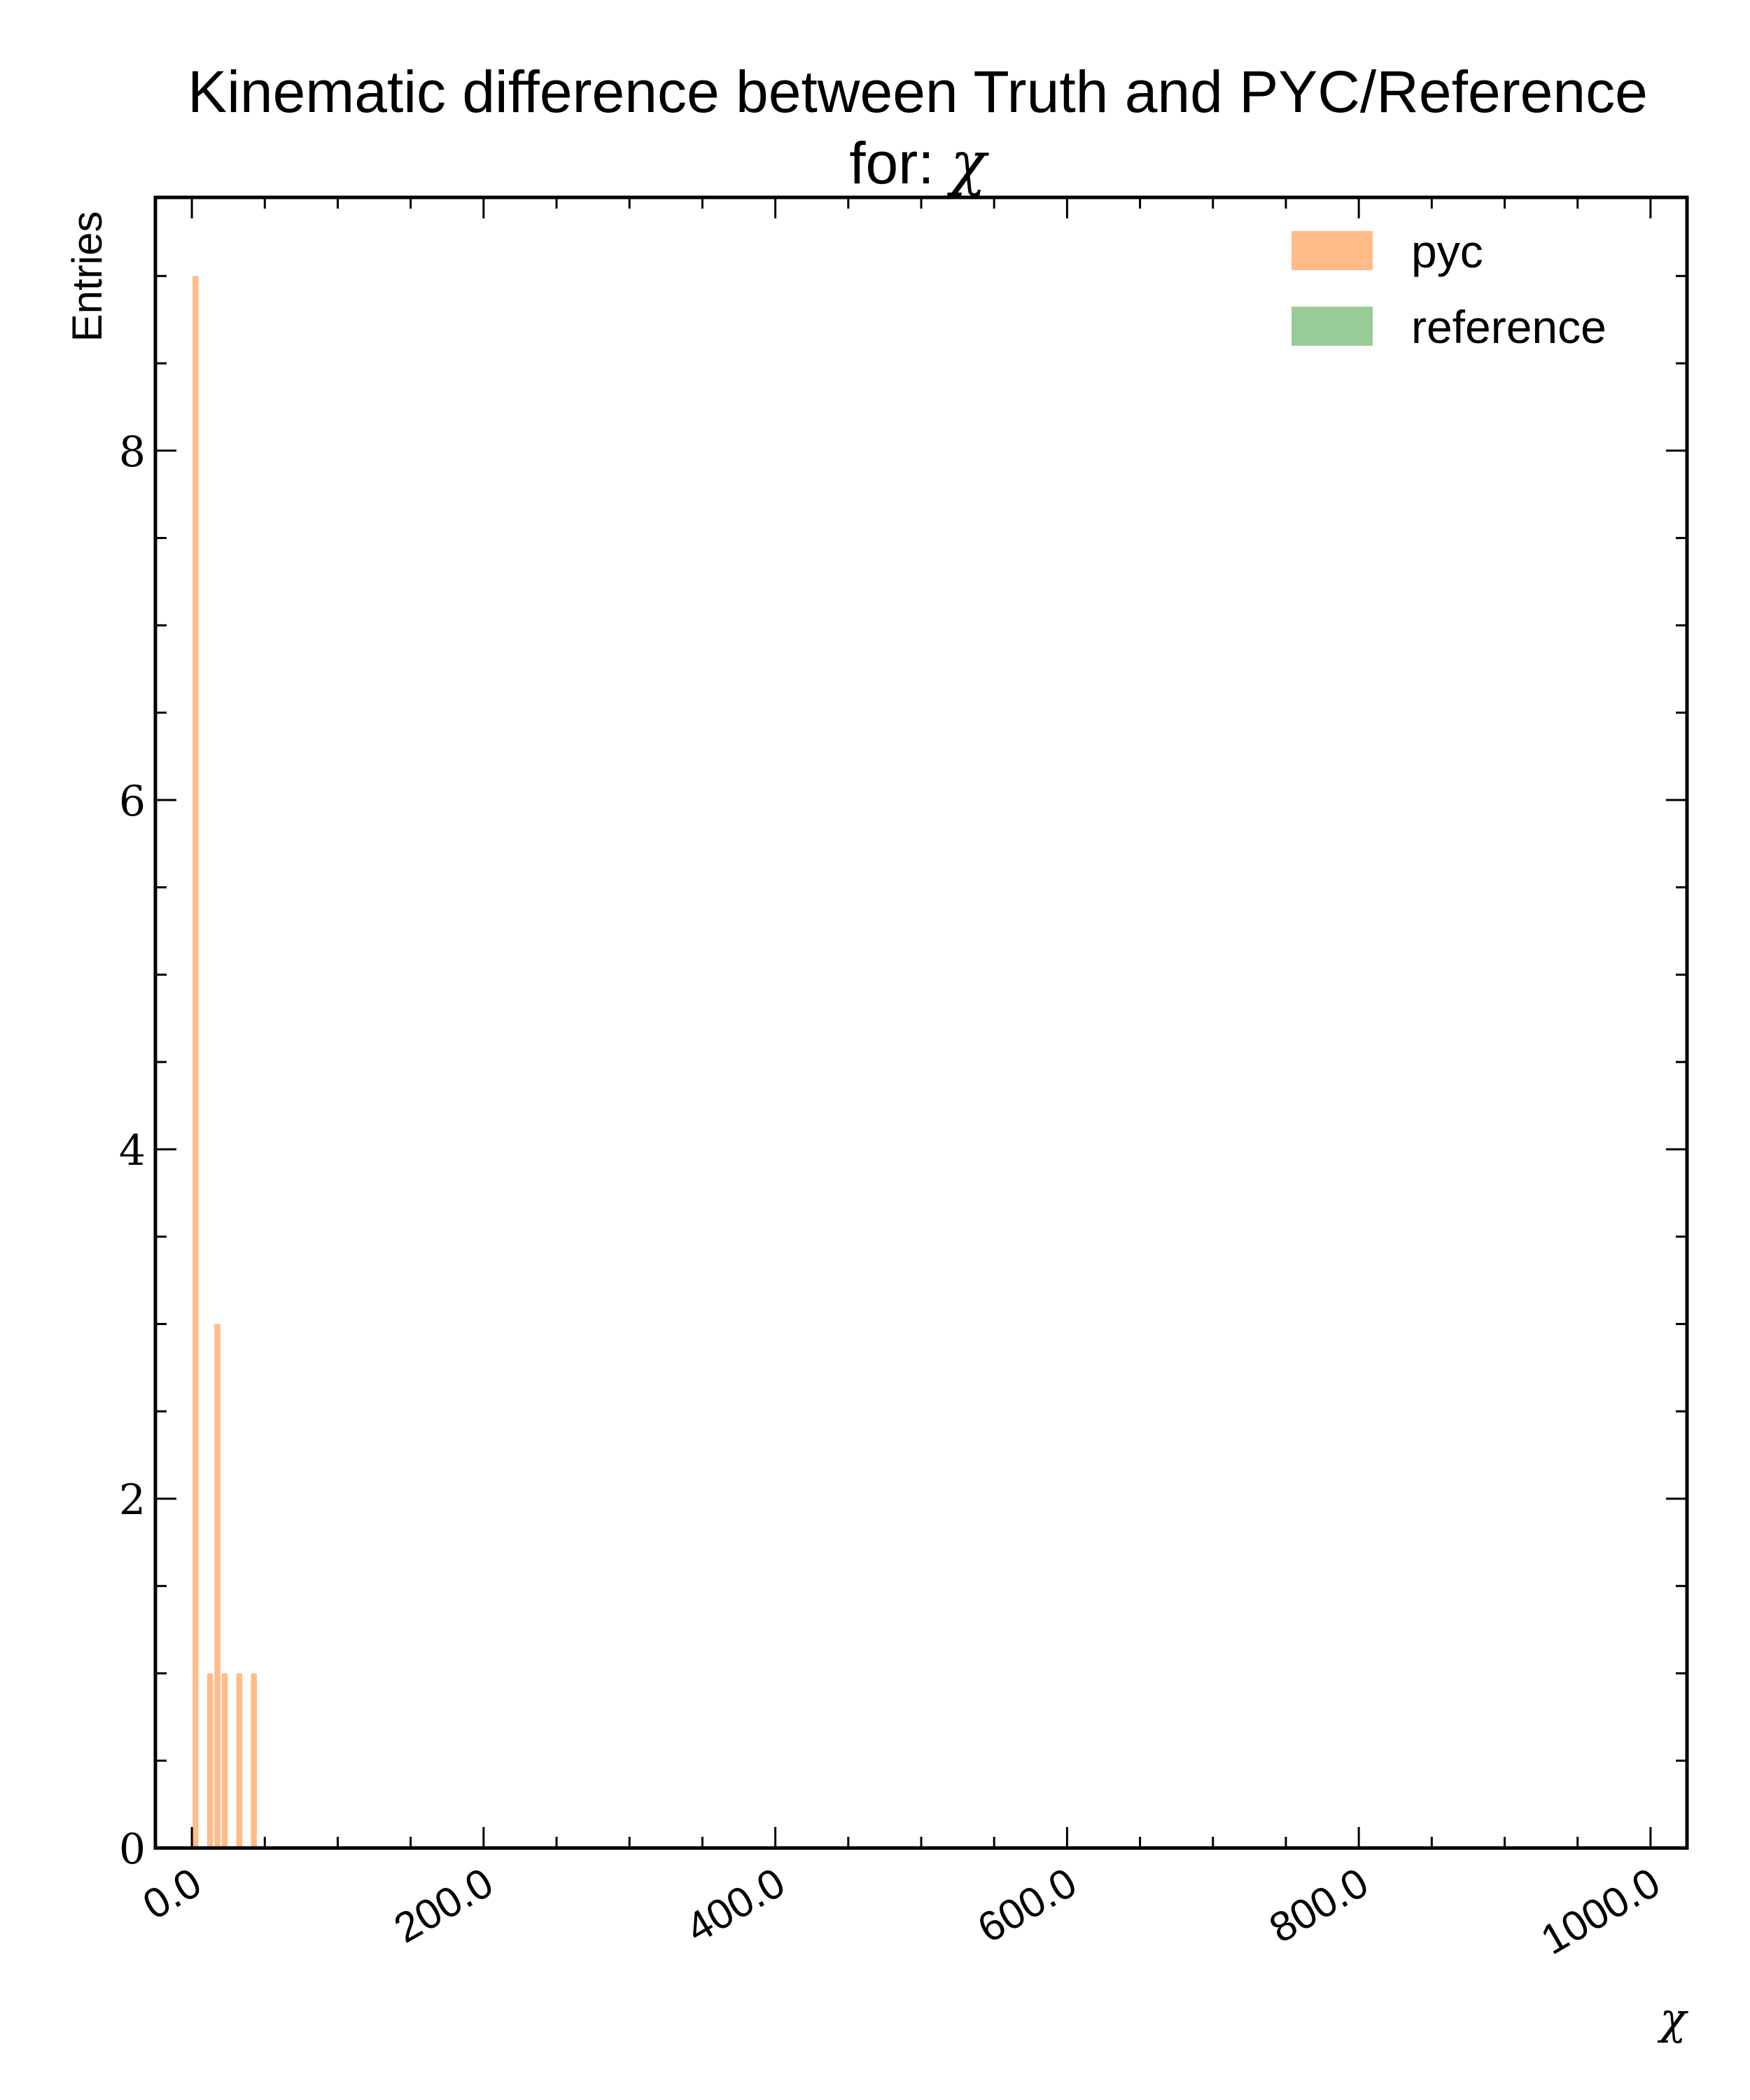 This screenshot has width=1750, height=2100. What do you see at coordinates (1026, 1905) in the screenshot?
I see `x-tick-label: 600.0` at bounding box center [1026, 1905].